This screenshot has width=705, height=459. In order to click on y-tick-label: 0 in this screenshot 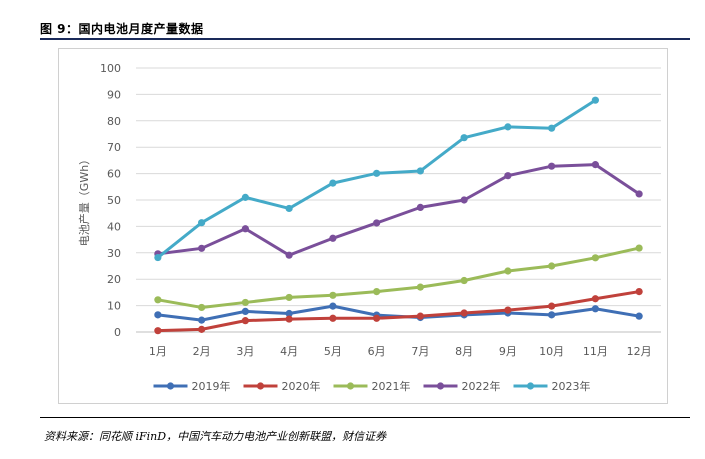, I will do `click(117, 332)`.